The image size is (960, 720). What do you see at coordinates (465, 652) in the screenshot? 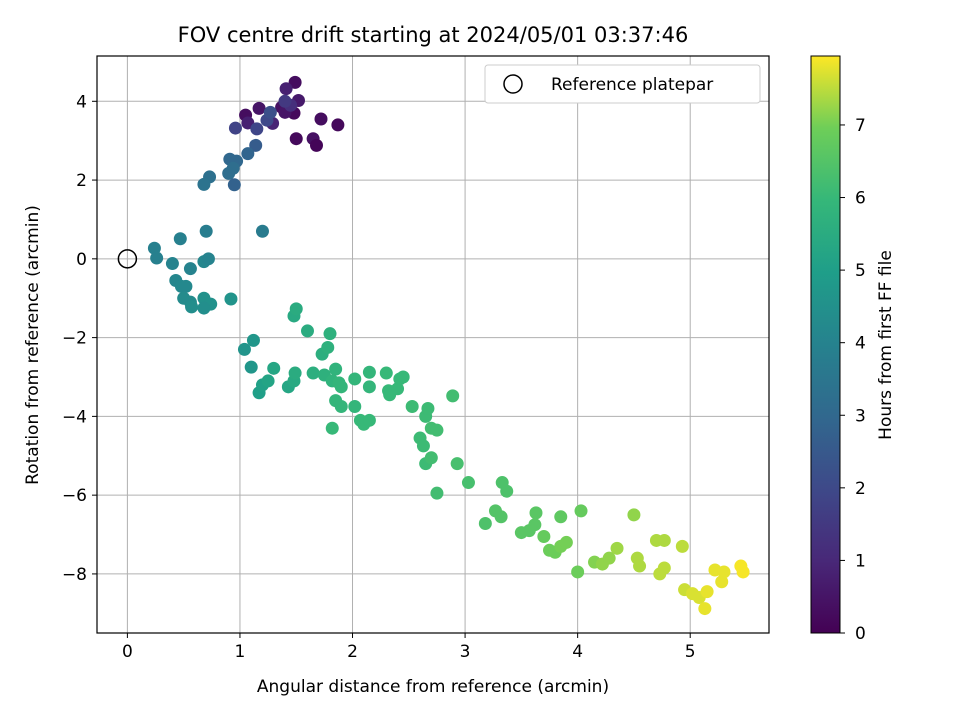
I see `x-tick-label: 3` at bounding box center [465, 652].